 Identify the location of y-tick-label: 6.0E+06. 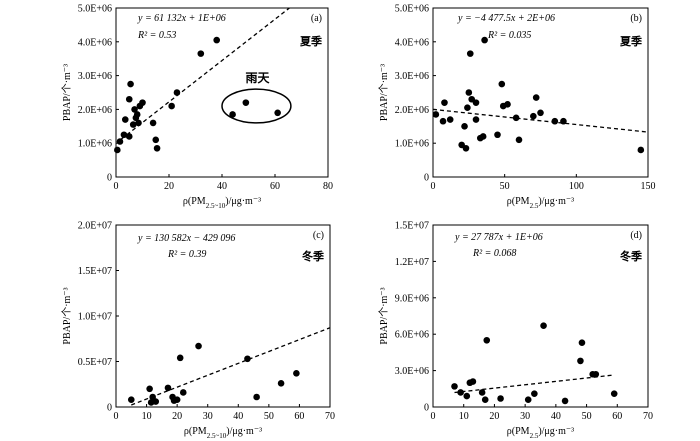
(412, 335).